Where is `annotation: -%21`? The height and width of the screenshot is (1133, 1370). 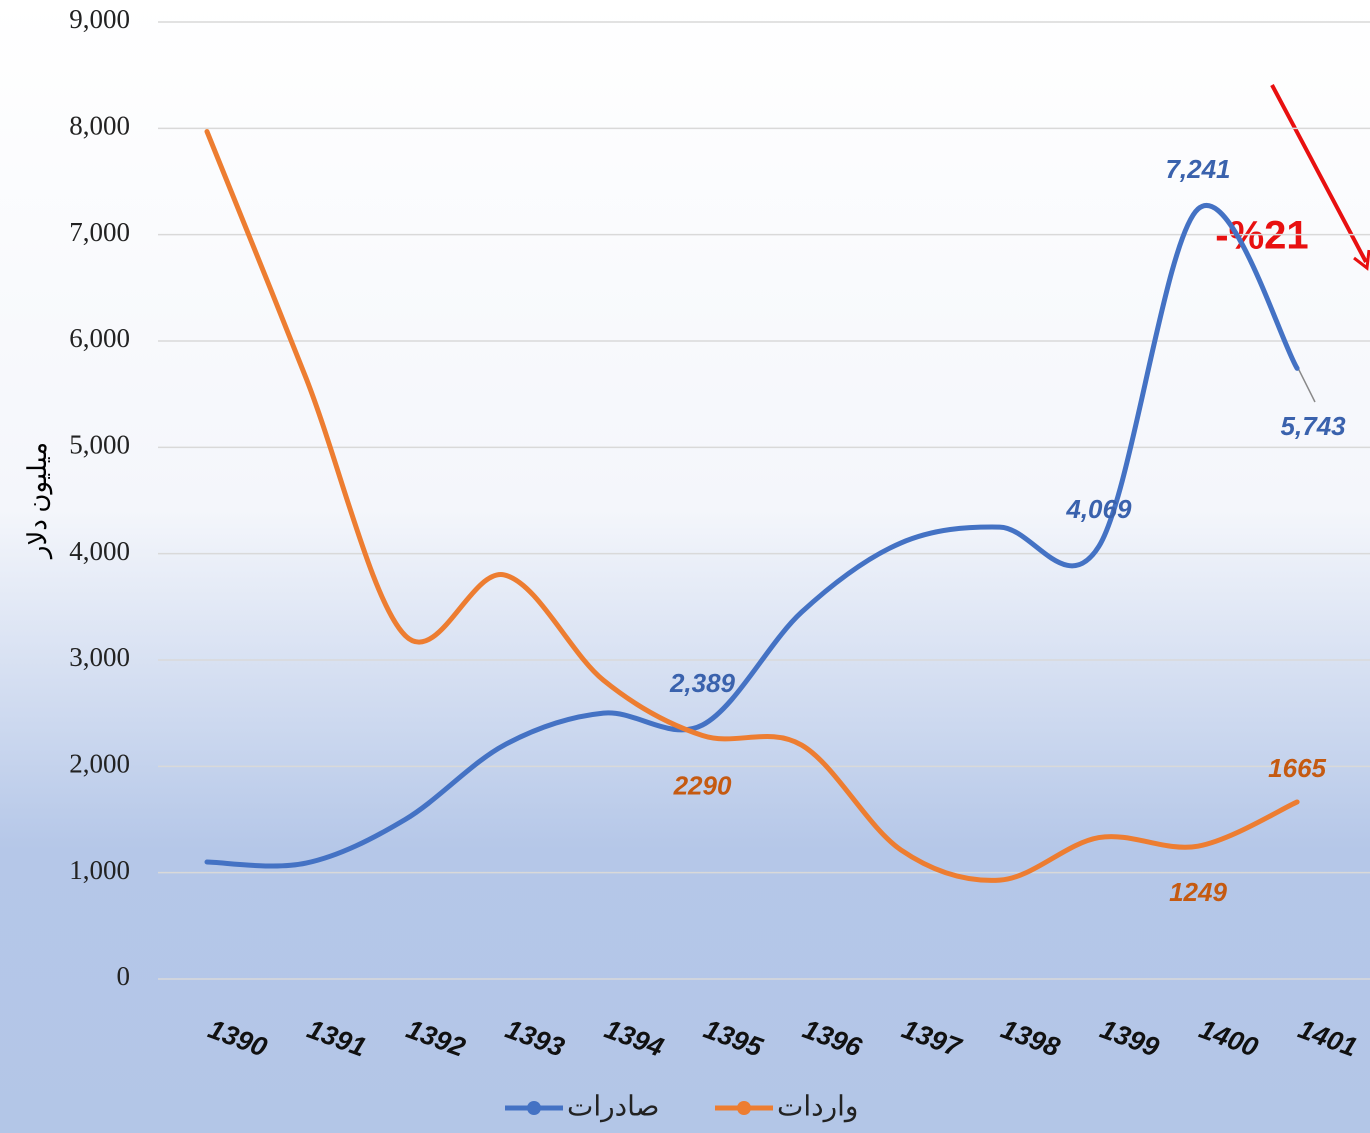 annotation: -%21 is located at coordinates (1261, 236).